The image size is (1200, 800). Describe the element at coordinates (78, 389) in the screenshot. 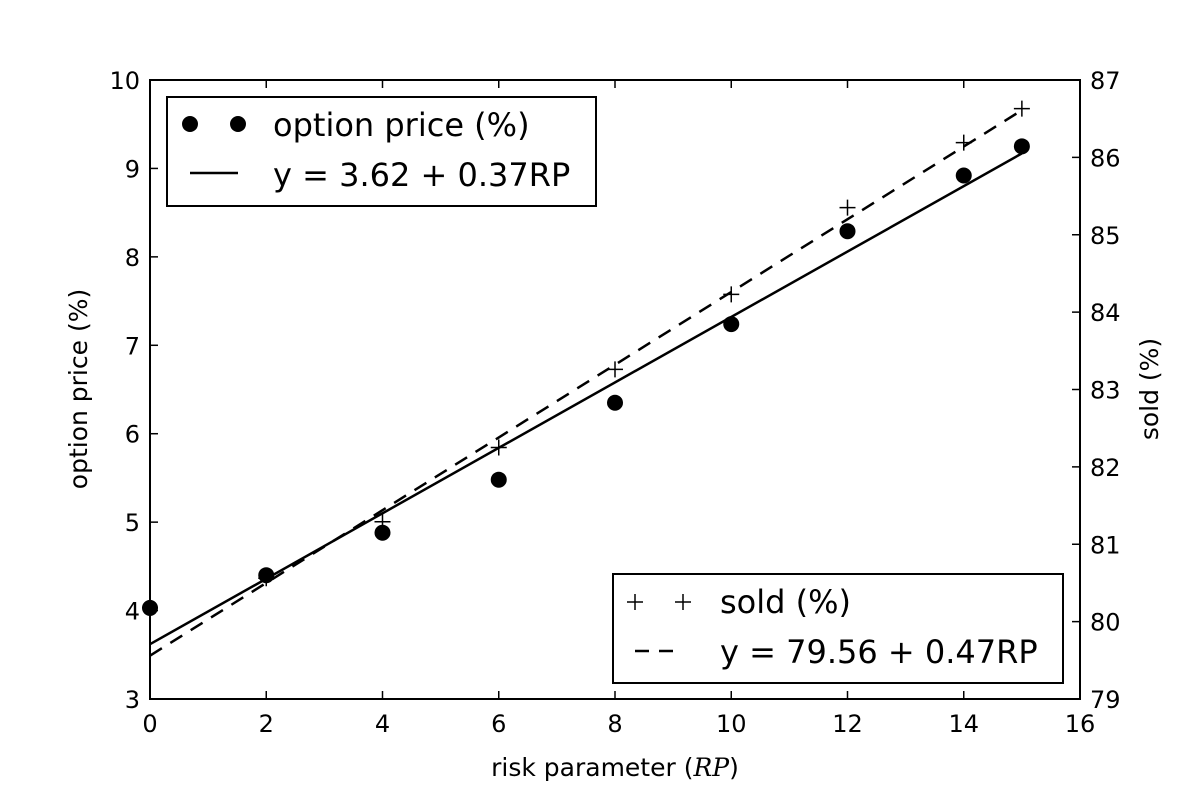

I see `y-axis-left-title: option price (%)` at that location.